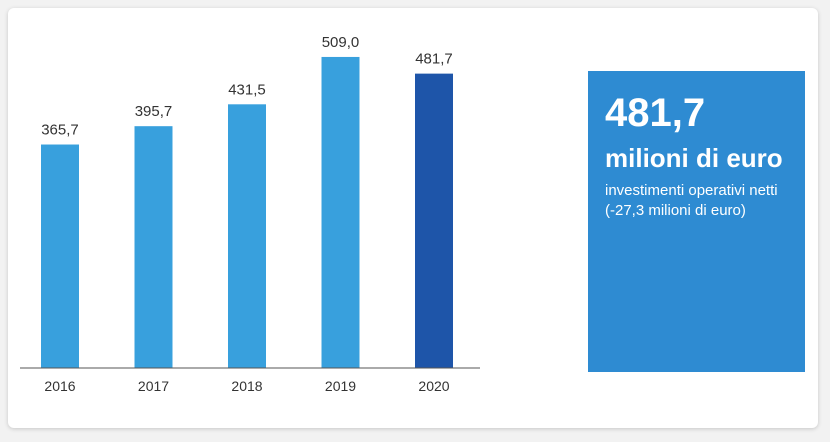 The height and width of the screenshot is (442, 830). Describe the element at coordinates (154, 111) in the screenshot. I see `data-label-2017: 395,7` at that location.